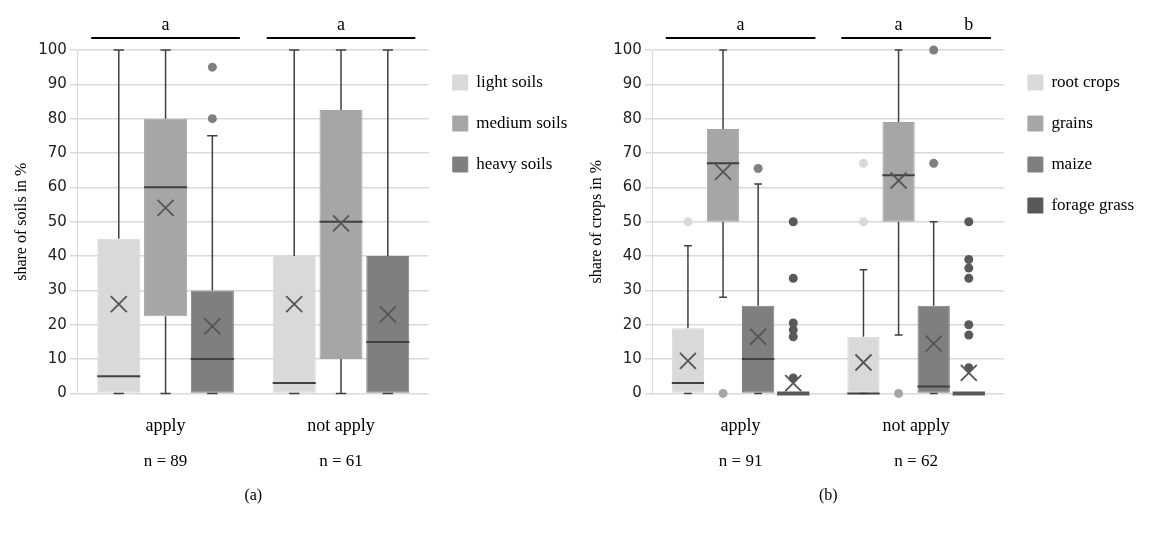 The image size is (1160, 539). Describe the element at coordinates (20, 221) in the screenshot. I see `y-axis-title: share of soils in %` at that location.